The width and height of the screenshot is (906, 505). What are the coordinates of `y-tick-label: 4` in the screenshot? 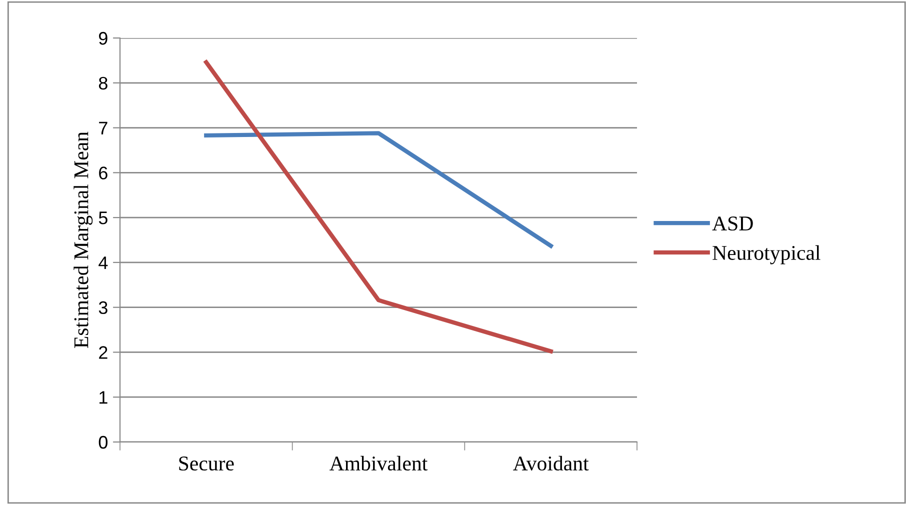 It's located at (103, 262).